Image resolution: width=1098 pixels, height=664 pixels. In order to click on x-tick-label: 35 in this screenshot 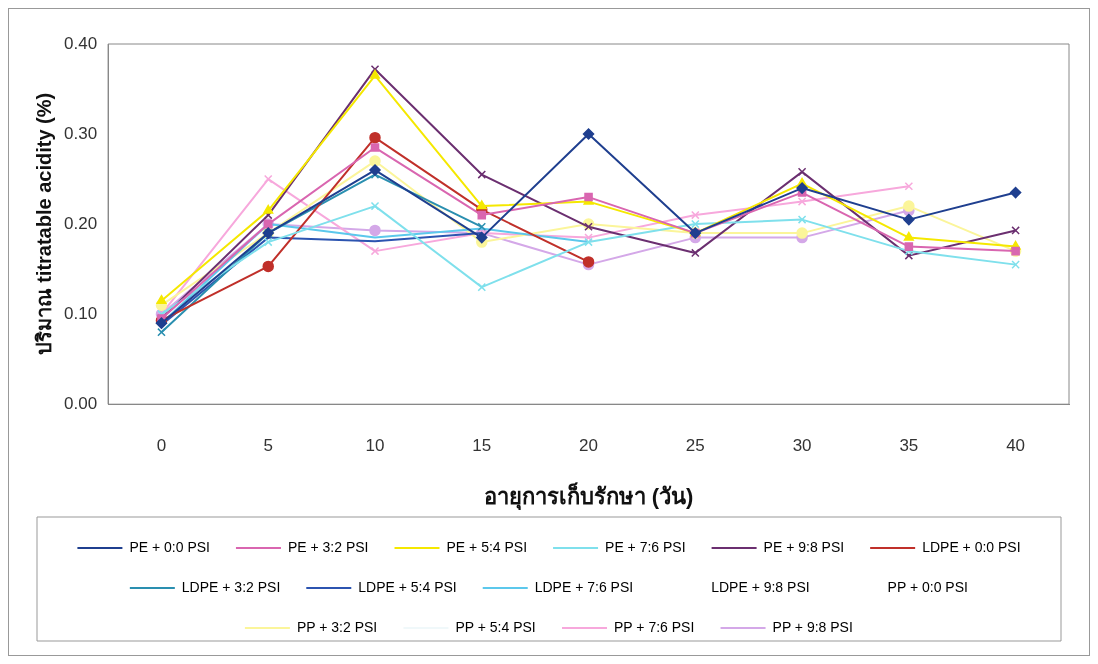, I will do `click(909, 446)`.